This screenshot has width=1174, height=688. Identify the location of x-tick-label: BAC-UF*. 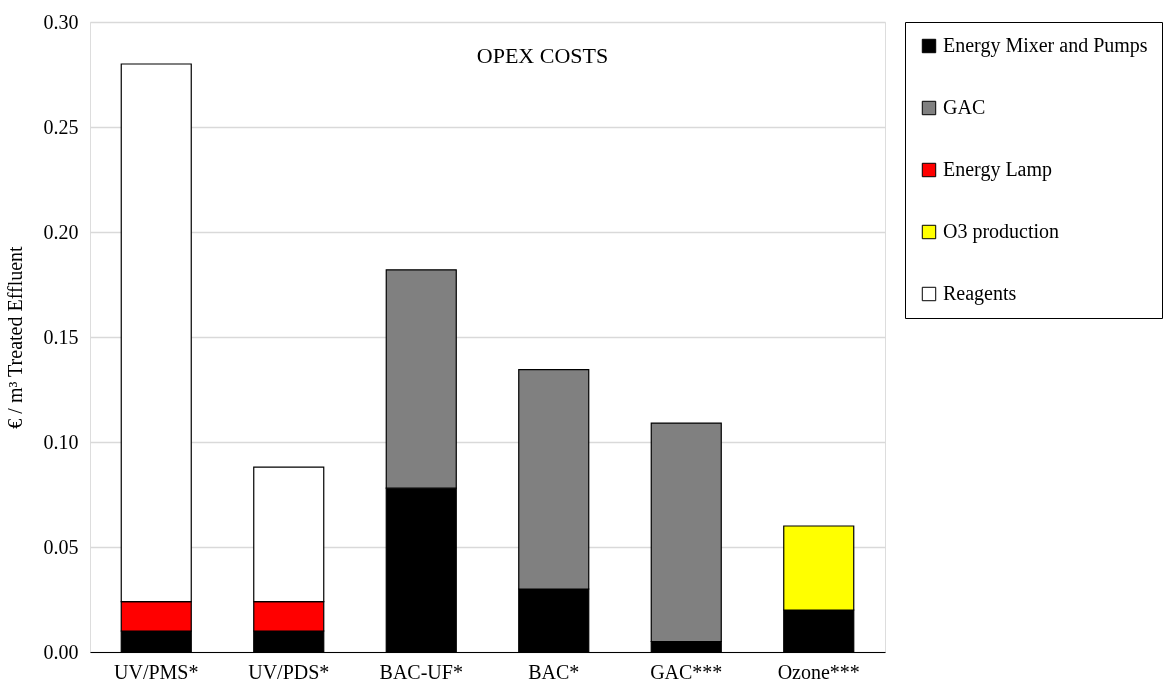
(421, 671).